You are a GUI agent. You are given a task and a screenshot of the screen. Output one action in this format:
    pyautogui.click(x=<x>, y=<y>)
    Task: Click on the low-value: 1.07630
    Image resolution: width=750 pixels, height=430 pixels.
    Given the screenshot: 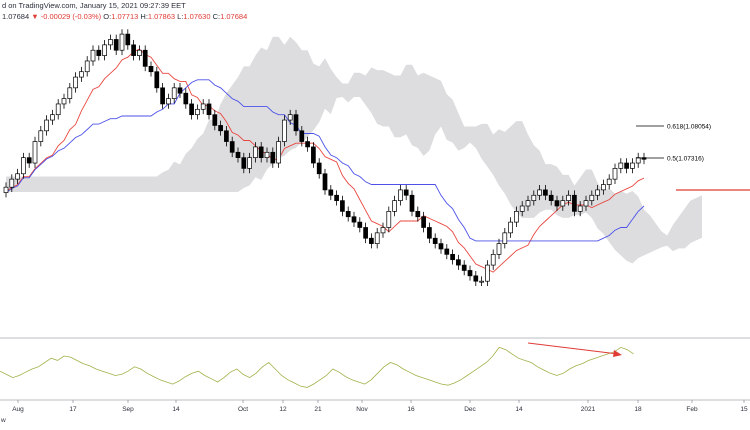 What is the action you would take?
    pyautogui.click(x=197, y=16)
    